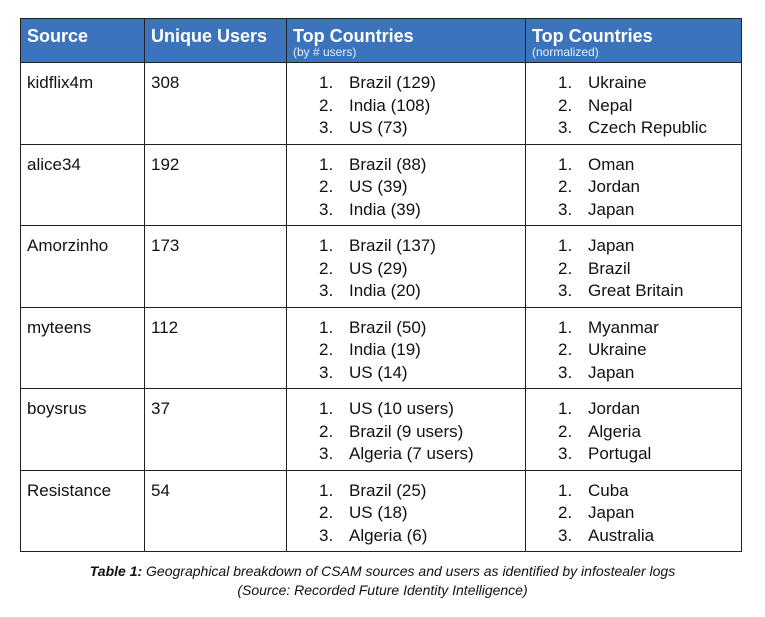 This screenshot has height=617, width=765. Describe the element at coordinates (614, 408) in the screenshot. I see `country-name: Jordan` at that location.